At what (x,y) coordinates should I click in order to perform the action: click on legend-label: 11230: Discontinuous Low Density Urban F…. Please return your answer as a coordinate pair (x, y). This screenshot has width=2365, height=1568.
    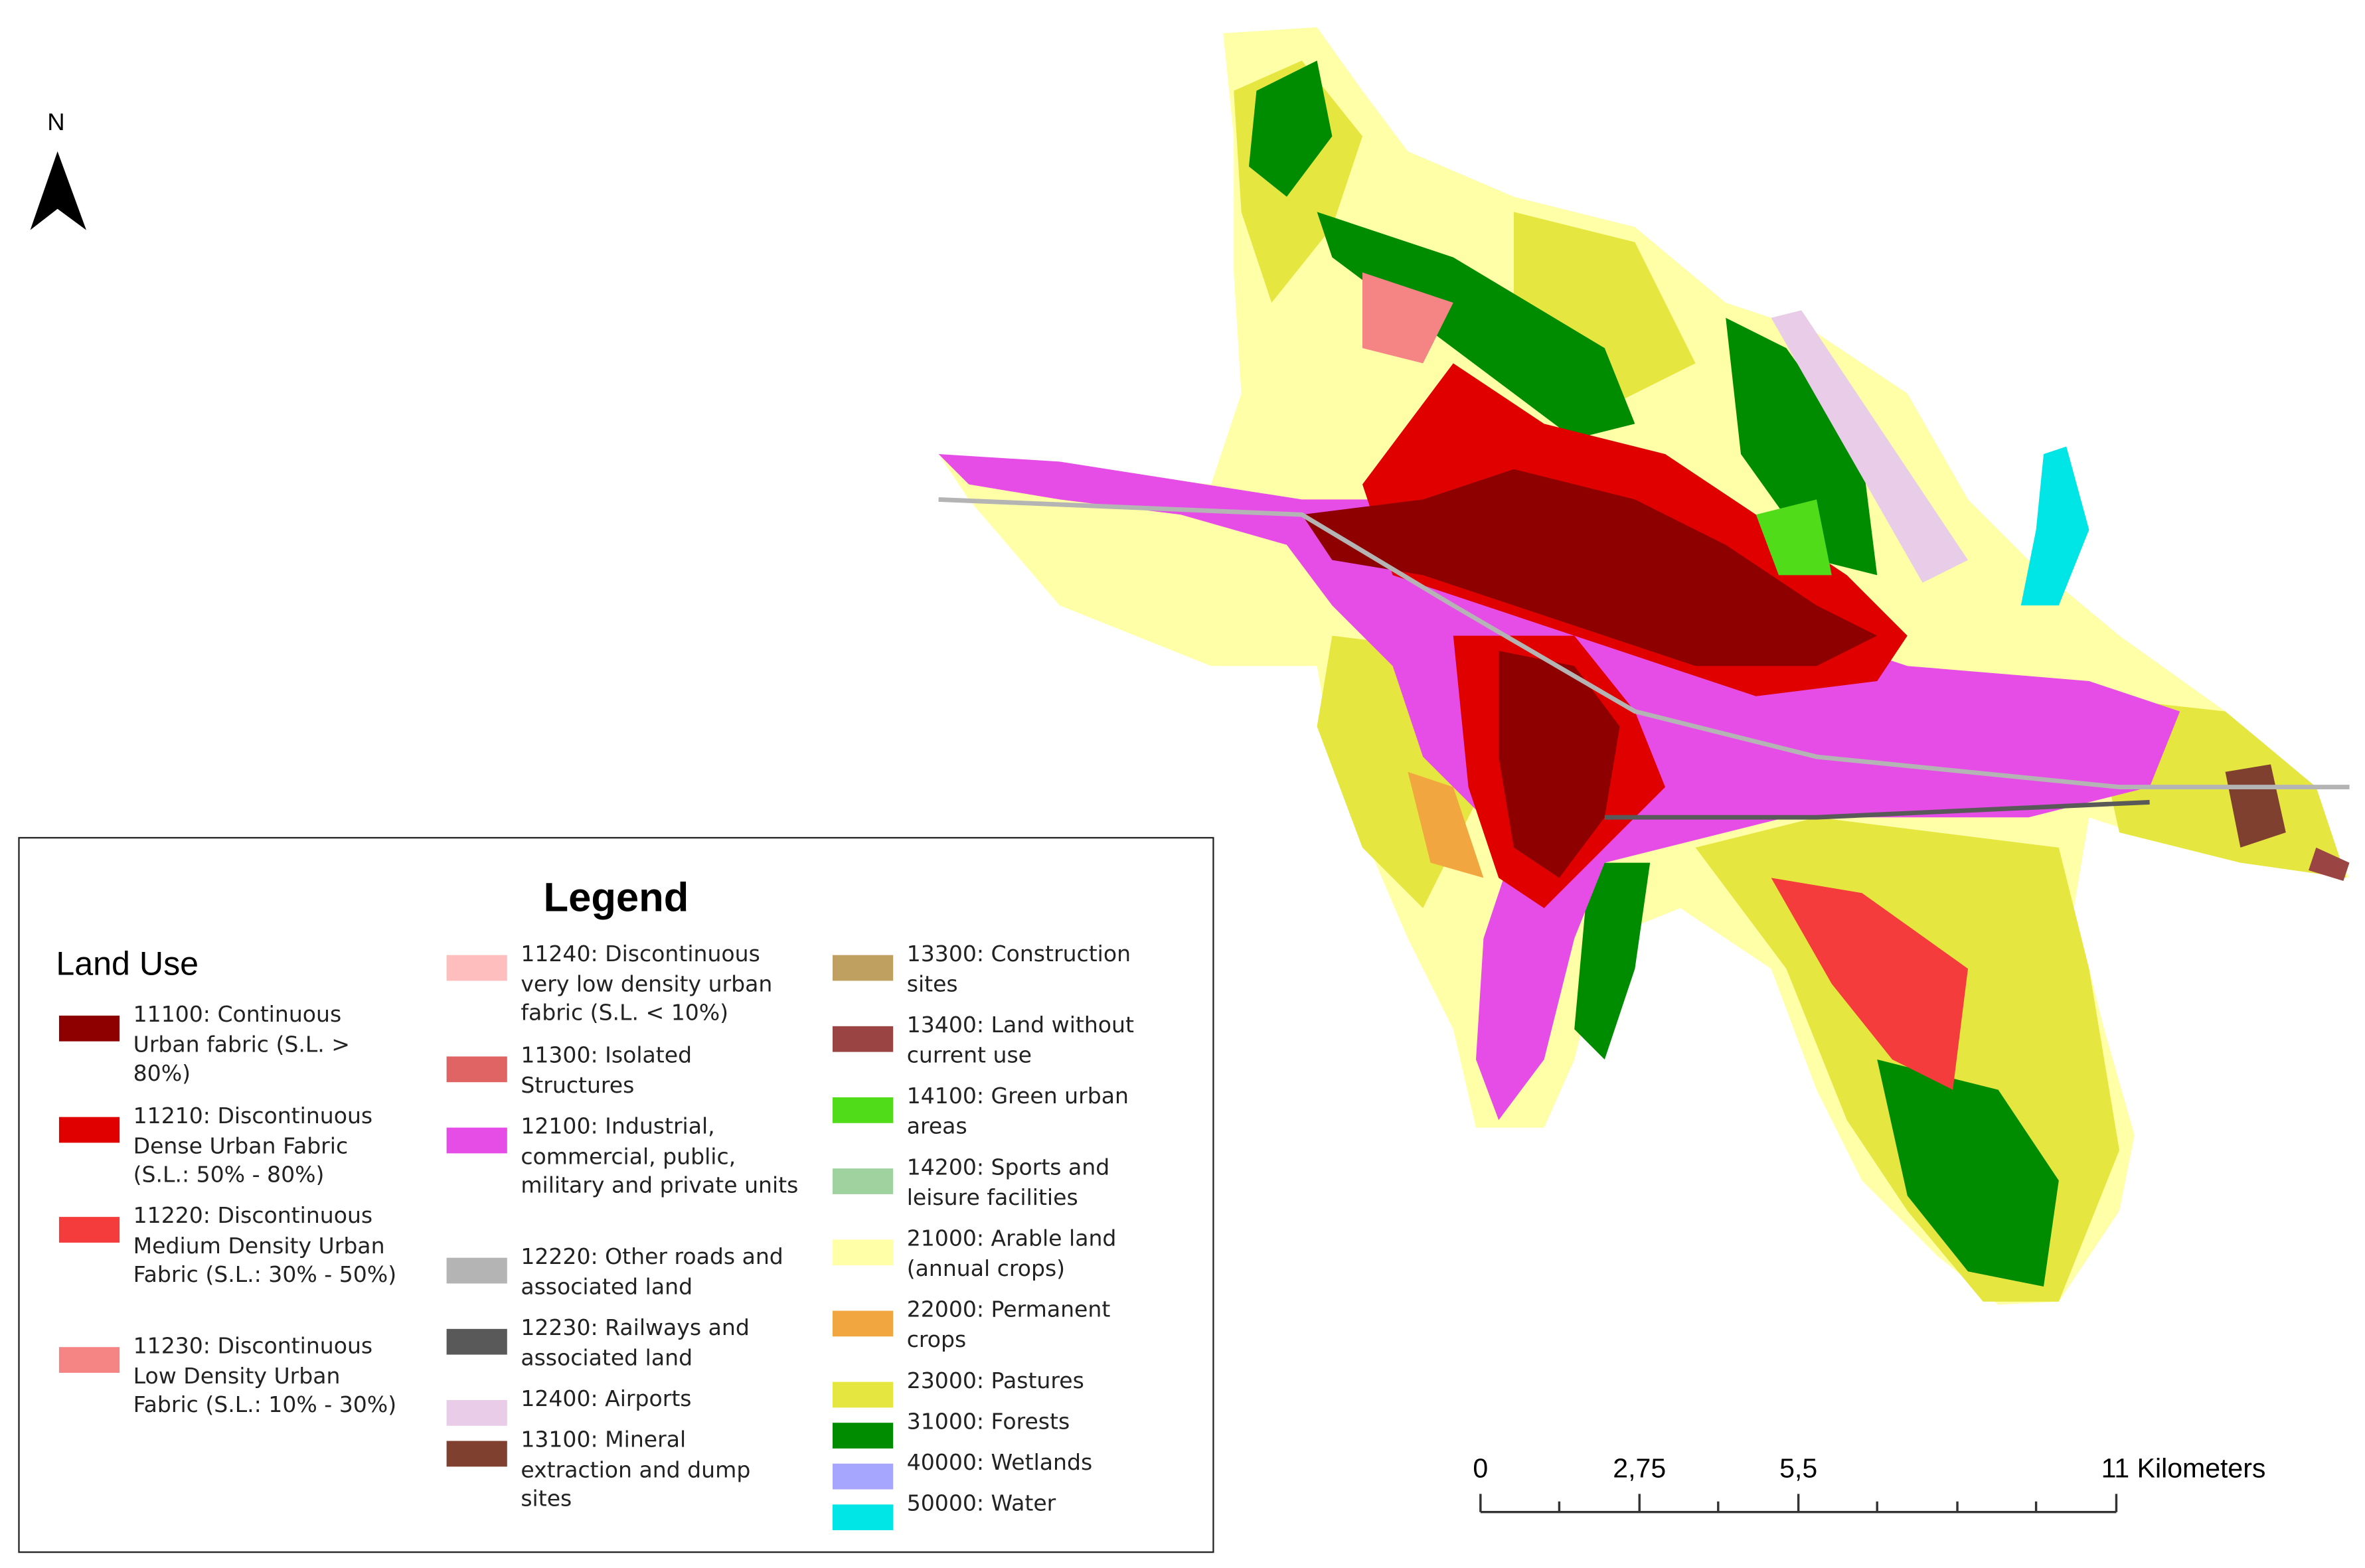
    Looking at the image, I should click on (265, 1376).